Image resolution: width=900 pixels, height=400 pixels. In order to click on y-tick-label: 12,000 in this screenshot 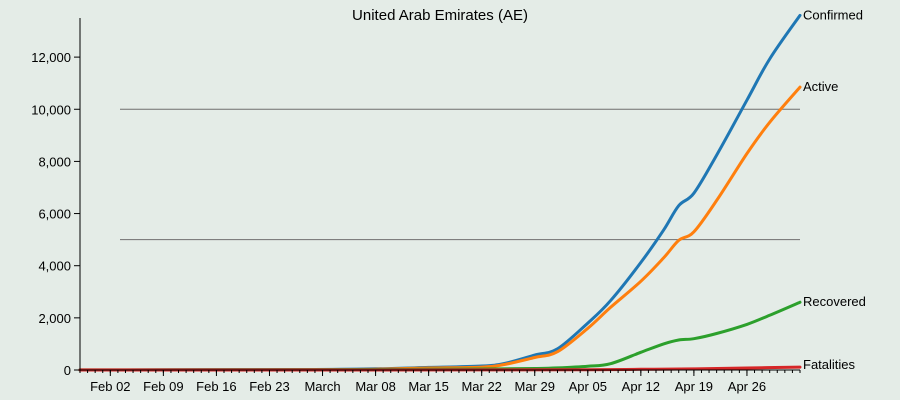, I will do `click(51, 57)`.